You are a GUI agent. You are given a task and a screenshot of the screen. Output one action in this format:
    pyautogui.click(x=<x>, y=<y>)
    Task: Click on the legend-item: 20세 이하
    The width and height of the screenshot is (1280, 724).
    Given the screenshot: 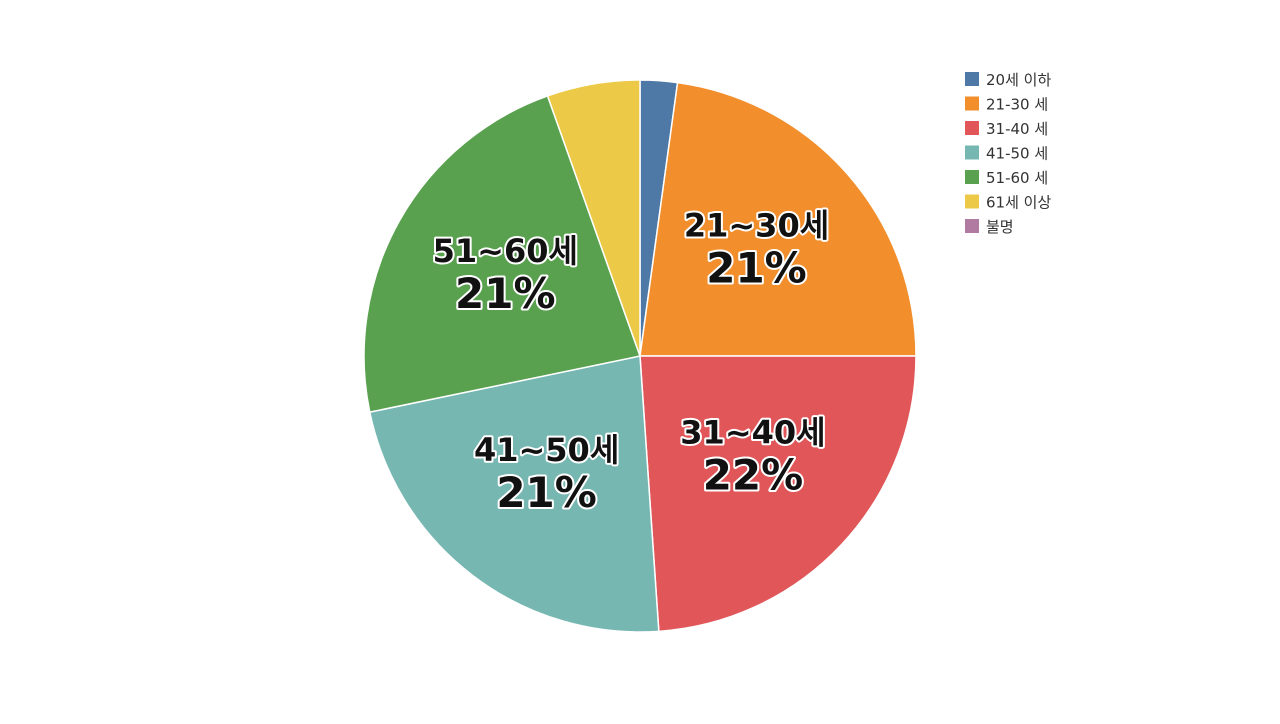 What is the action you would take?
    pyautogui.click(x=1008, y=80)
    